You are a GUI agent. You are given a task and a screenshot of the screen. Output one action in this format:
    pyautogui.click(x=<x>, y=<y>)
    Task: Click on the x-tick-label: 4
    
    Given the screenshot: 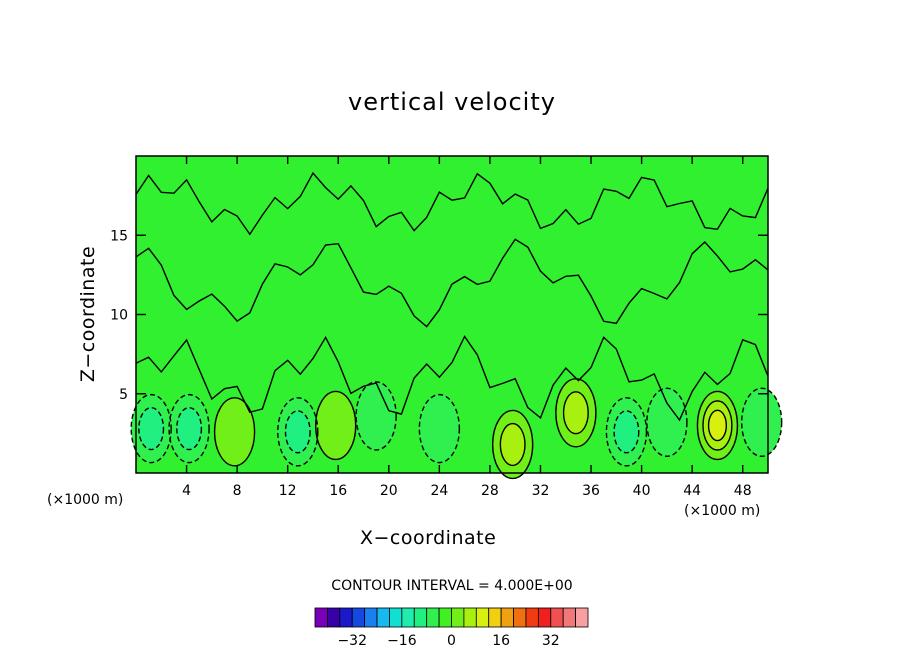 What is the action you would take?
    pyautogui.click(x=186, y=491)
    